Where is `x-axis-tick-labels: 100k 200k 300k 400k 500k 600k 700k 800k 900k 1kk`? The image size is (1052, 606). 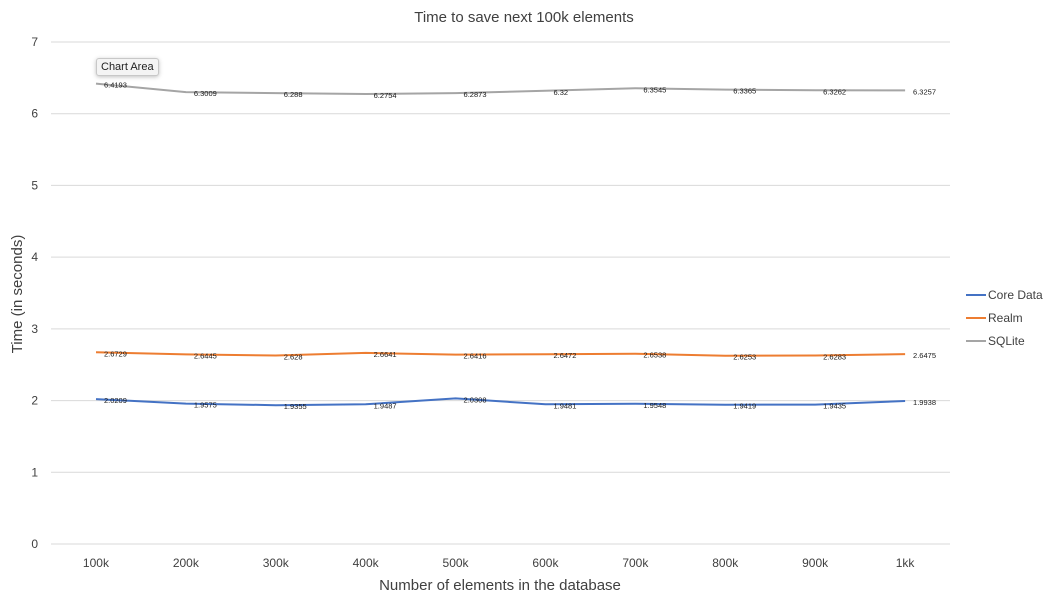 x-axis-tick-labels: 100k 200k 300k 400k 500k 600k 700k 800k 900k 1kk is located at coordinates (499, 563).